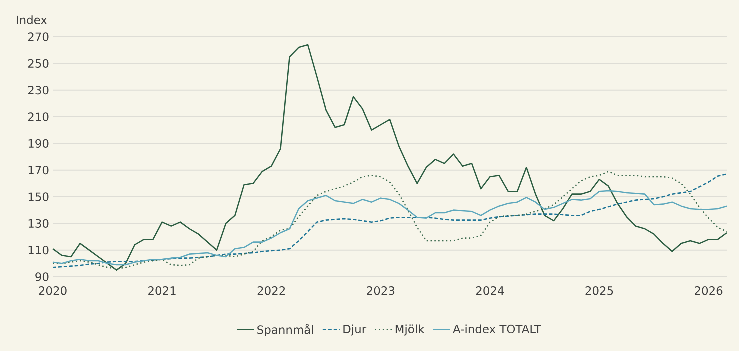 Image resolution: width=739 pixels, height=351 pixels. Describe the element at coordinates (286, 330) in the screenshot. I see `legend-label: Spannmål` at that location.